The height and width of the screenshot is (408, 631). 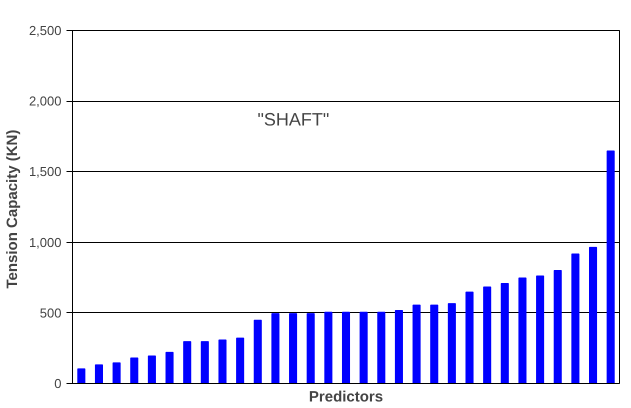 I want to click on y-tick-label: 1,000, so click(x=45, y=242).